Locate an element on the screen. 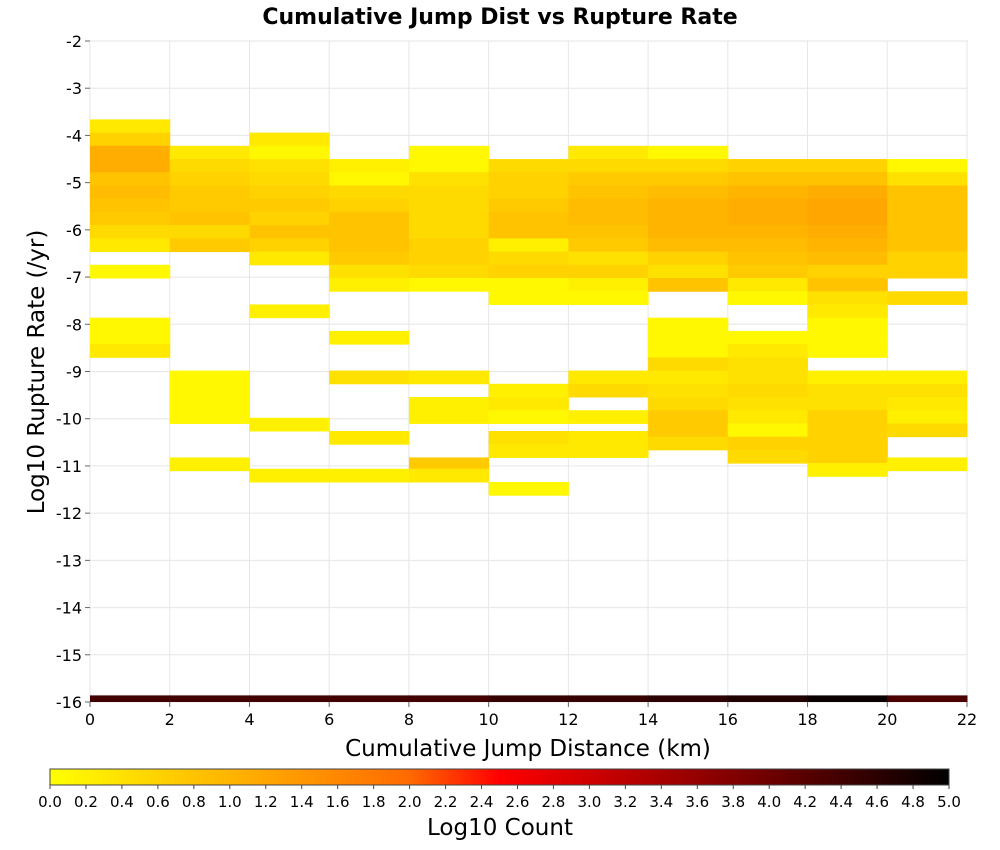 This screenshot has height=850, width=1000. colorbar-tick-label: 2.4 is located at coordinates (482, 802).